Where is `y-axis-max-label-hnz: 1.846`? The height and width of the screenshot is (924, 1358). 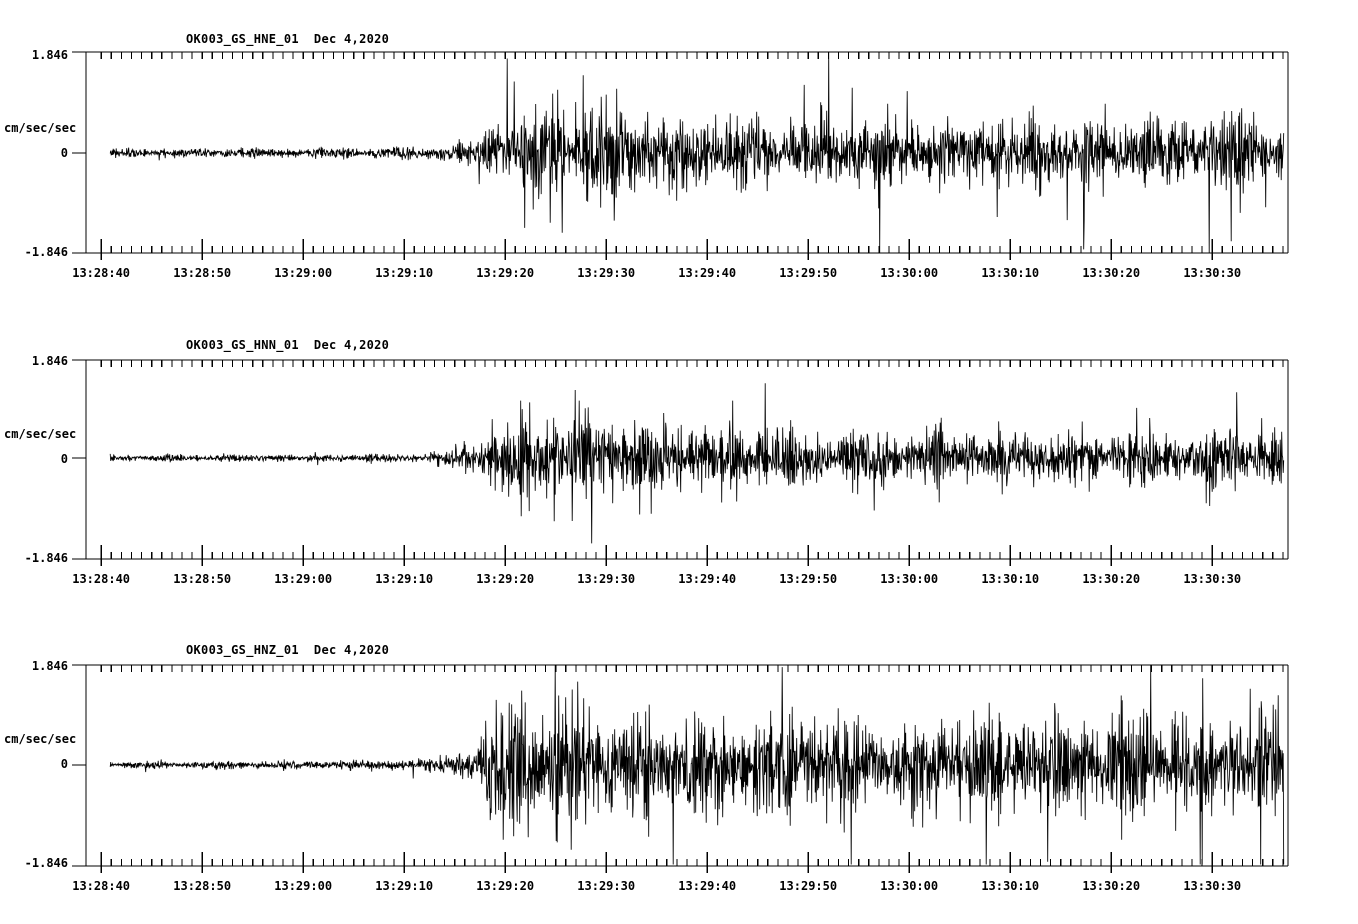 y-axis-max-label-hnz: 1.846 is located at coordinates (49, 666).